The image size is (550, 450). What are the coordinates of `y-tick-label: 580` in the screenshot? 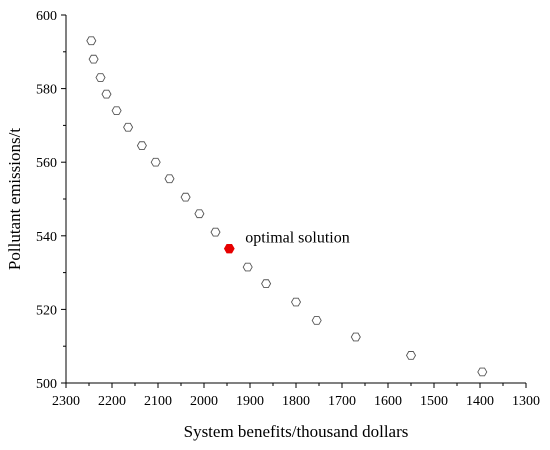 It's located at (46, 90).